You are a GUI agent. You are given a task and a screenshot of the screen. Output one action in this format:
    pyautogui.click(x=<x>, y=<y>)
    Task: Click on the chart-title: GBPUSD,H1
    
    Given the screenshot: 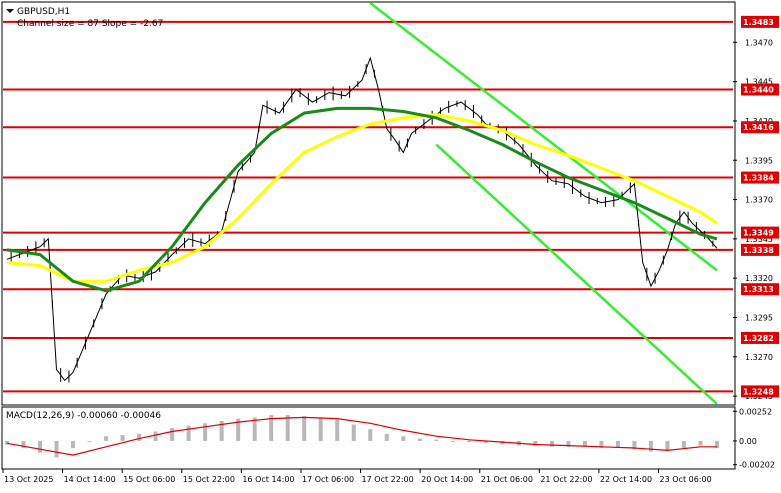 What is the action you would take?
    pyautogui.click(x=43, y=12)
    